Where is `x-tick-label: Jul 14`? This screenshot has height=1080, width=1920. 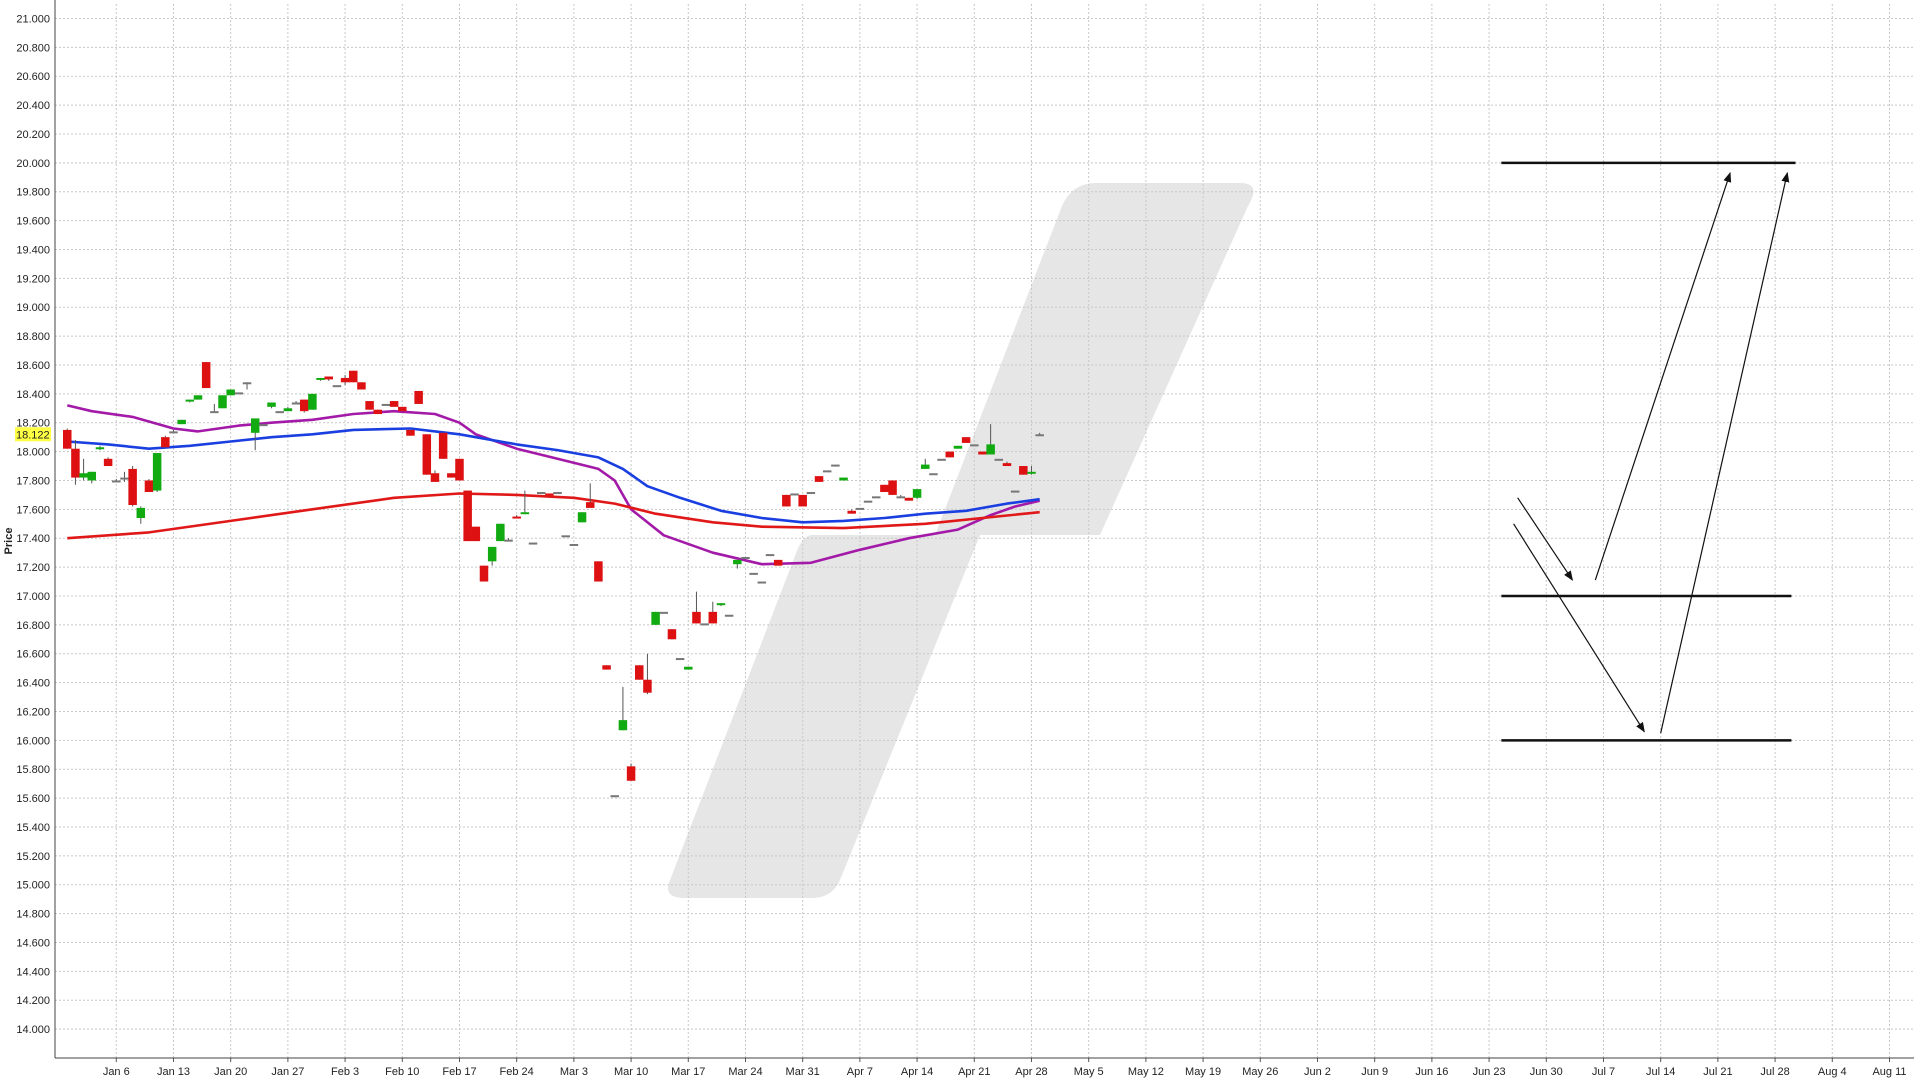
x-tick-label: Jul 14 is located at coordinates (1660, 1072).